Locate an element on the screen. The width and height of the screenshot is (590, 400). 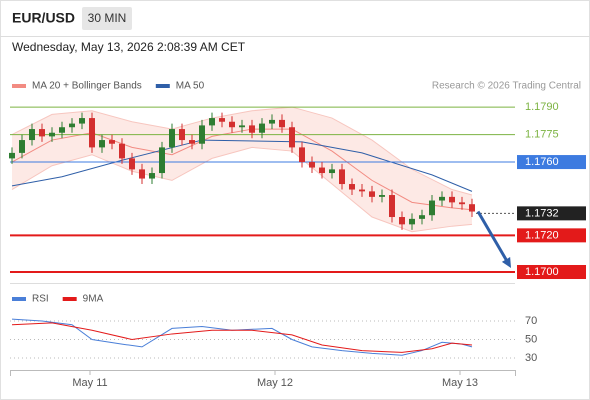
timeframe-box is located at coordinates (107, 18).